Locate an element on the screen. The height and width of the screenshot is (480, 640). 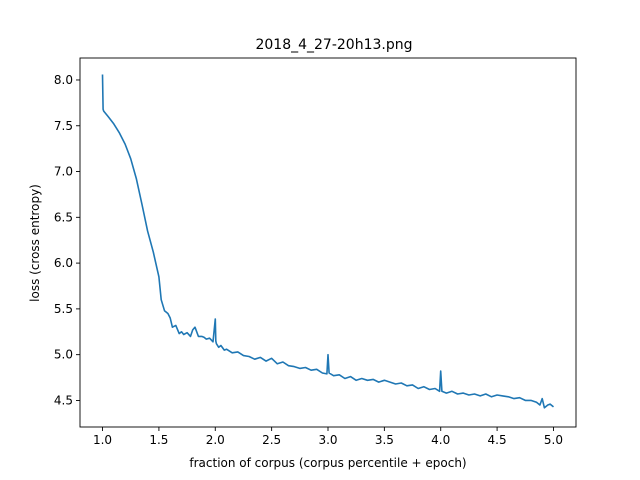
x-tick-label: 2.5 is located at coordinates (271, 440).